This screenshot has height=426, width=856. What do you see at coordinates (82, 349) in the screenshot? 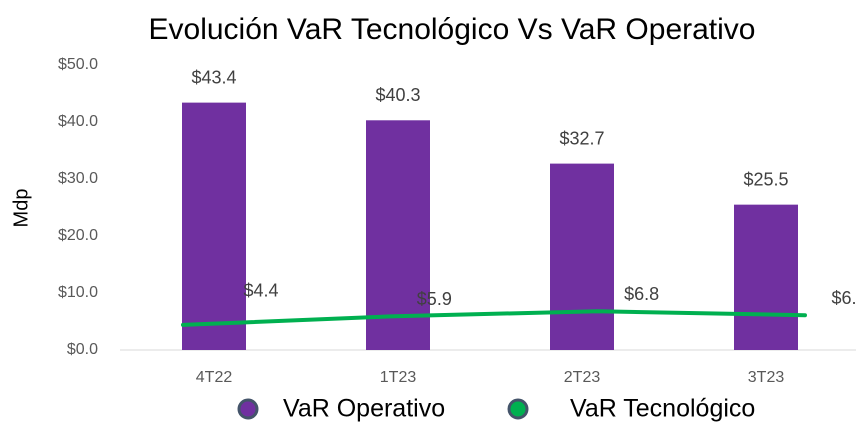
I see `y-tick-label: $0.0` at bounding box center [82, 349].